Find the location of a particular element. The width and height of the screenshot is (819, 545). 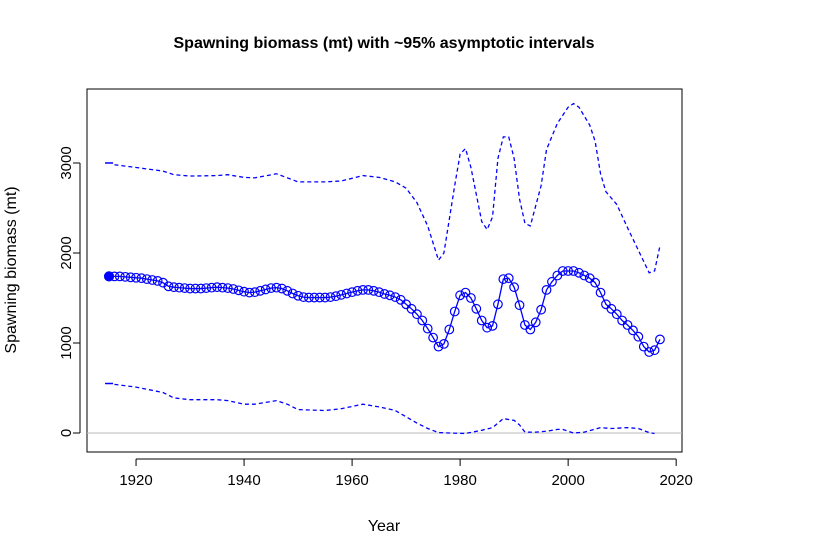

y-tick-label: 2000 is located at coordinates (66, 252).